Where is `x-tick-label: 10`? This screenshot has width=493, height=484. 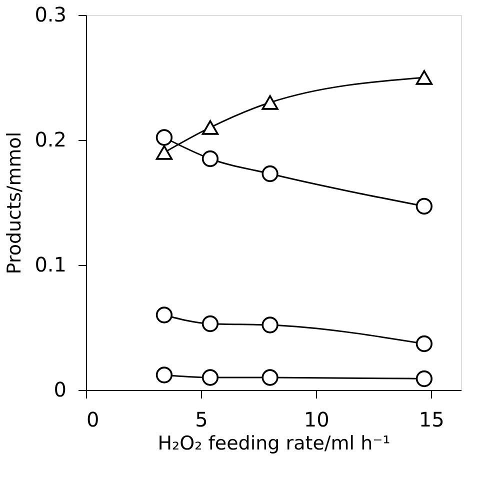 x-tick-label: 10 is located at coordinates (317, 420).